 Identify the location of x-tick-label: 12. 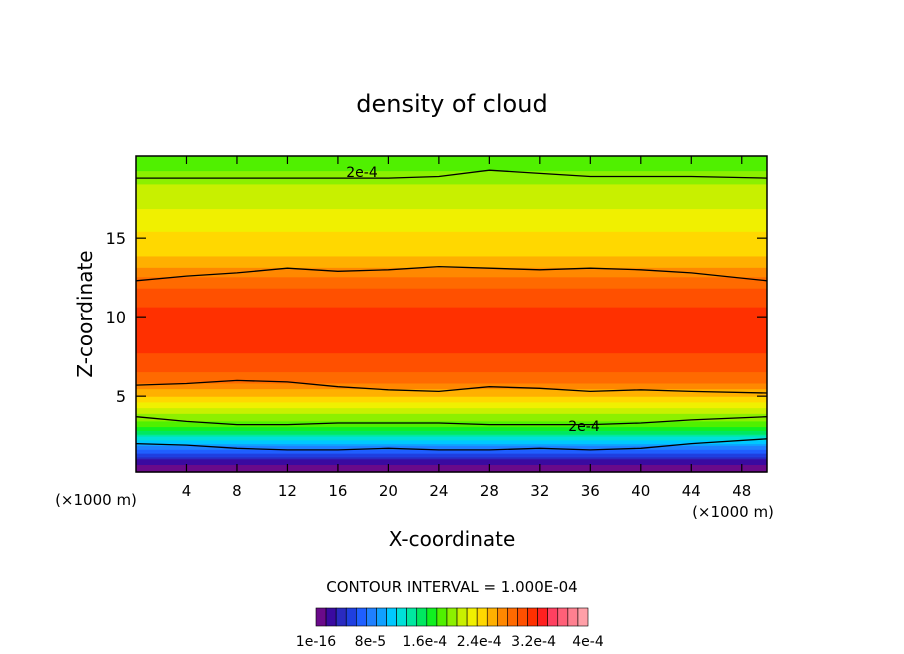
(287, 491).